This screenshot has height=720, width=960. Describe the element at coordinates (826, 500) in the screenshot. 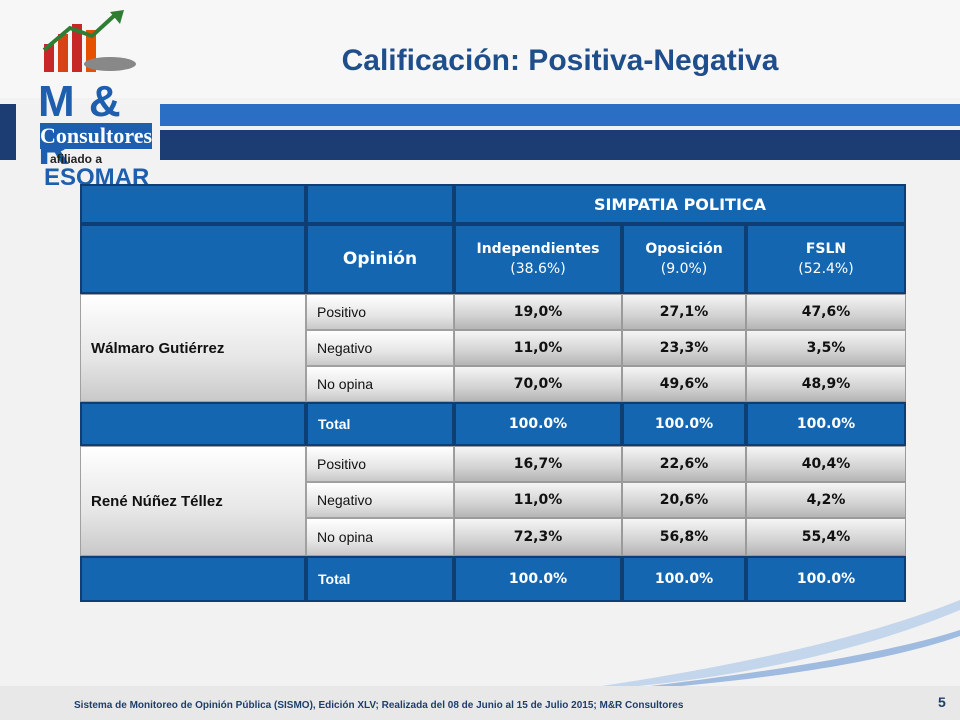

I see `table-cell: 4,2%` at that location.